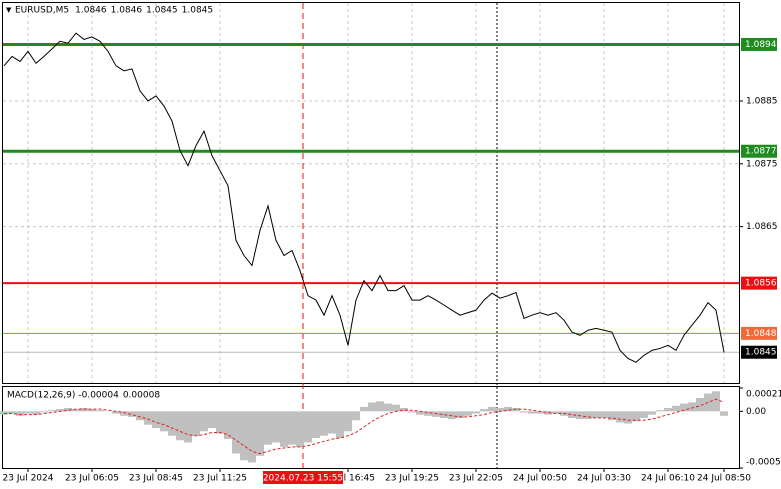 The height and width of the screenshot is (489, 781). Describe the element at coordinates (162, 11) in the screenshot. I see `ohlc-value: 1.0845` at that location.